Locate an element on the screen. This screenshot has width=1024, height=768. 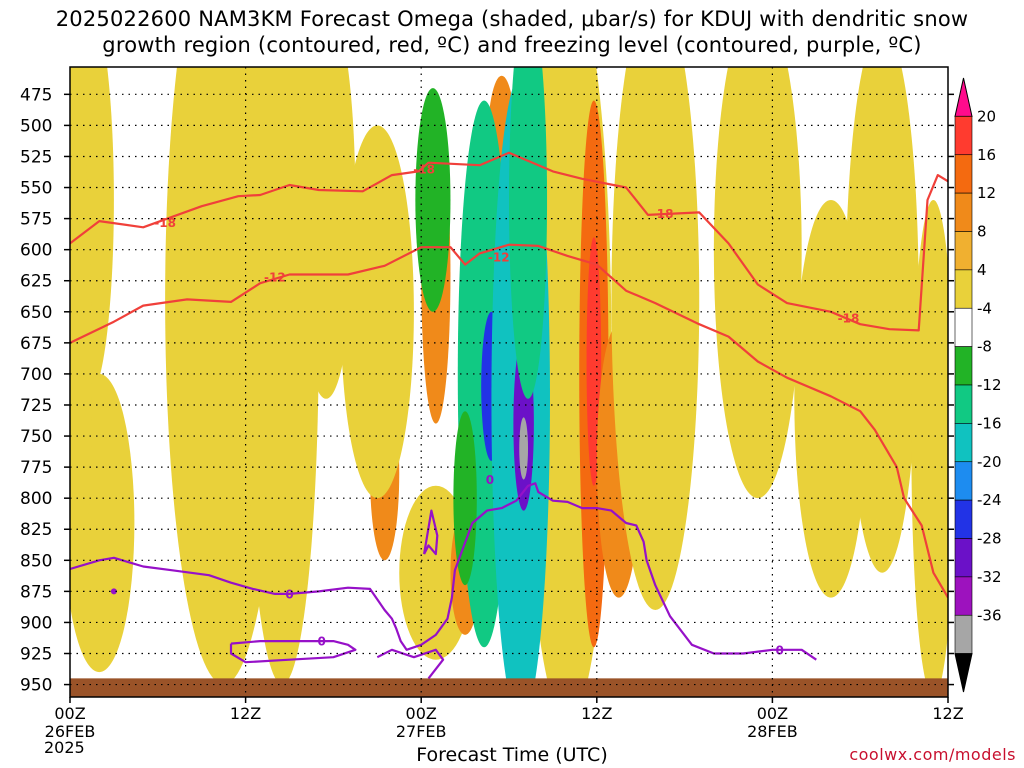
colorbar-label: 20 is located at coordinates (986, 116).